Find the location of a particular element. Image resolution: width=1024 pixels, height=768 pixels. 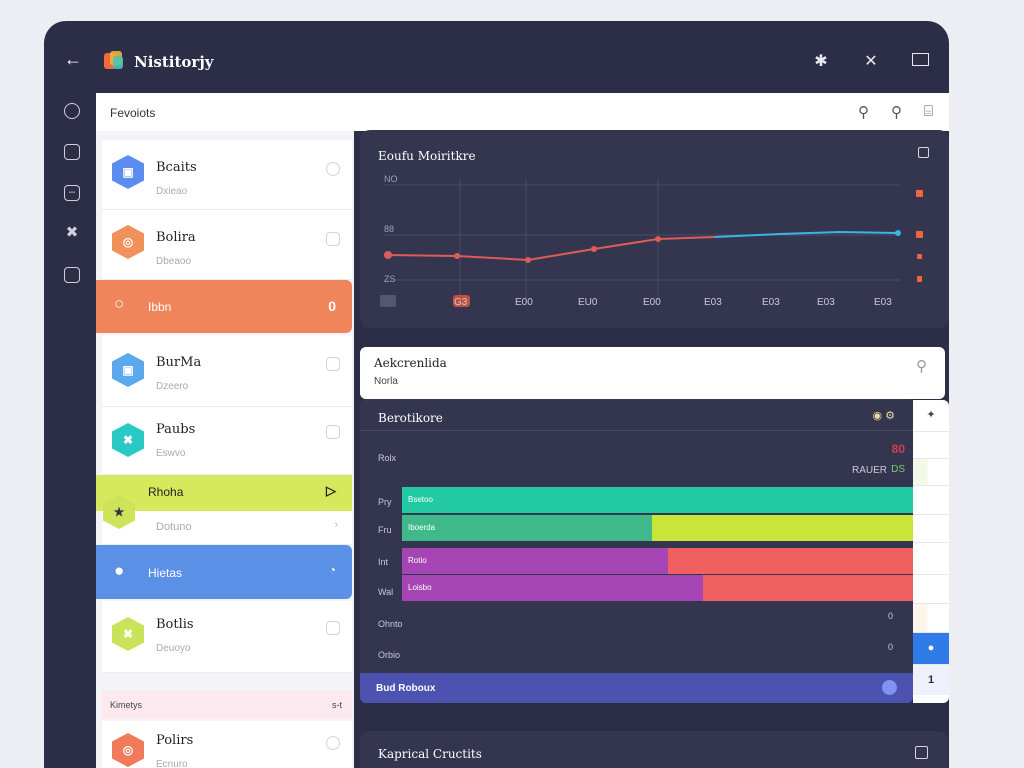

svg-text: NO is located at coordinates (391, 179).